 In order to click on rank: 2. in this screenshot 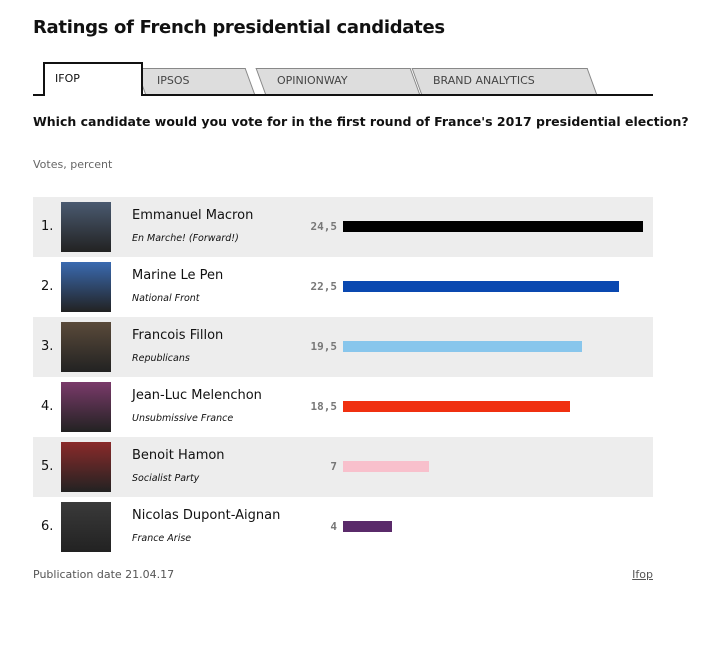, I will do `click(47, 286)`.